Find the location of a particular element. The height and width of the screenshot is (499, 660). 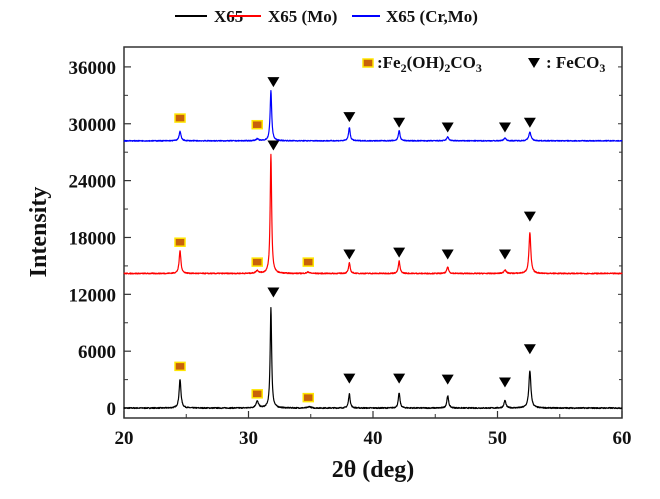

legend-entry-x65-mo: X65 (Mo) is located at coordinates (283, 16).